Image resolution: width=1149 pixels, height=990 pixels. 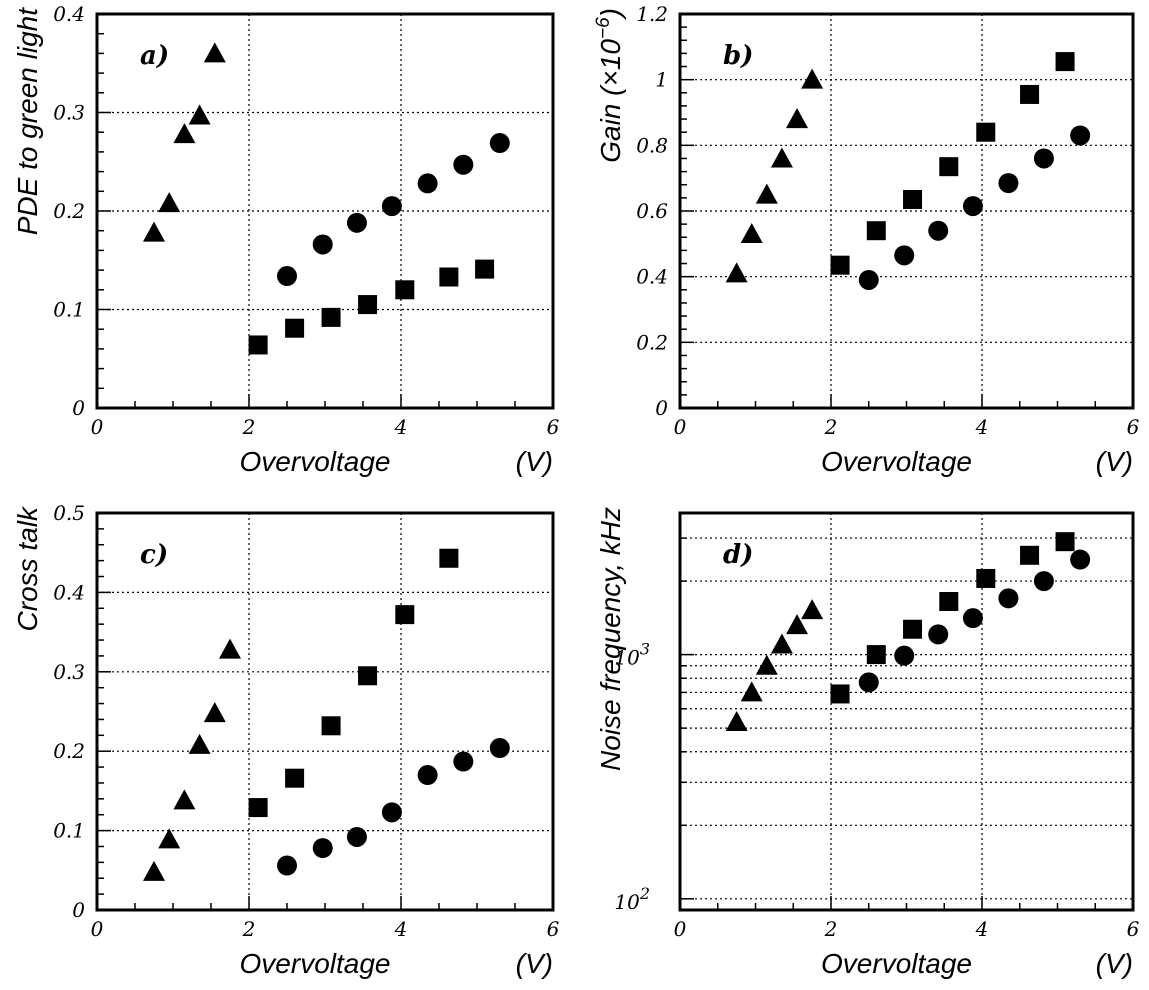 I want to click on y-axis-title-text: Noise frequency, kHz, so click(x=610, y=639).